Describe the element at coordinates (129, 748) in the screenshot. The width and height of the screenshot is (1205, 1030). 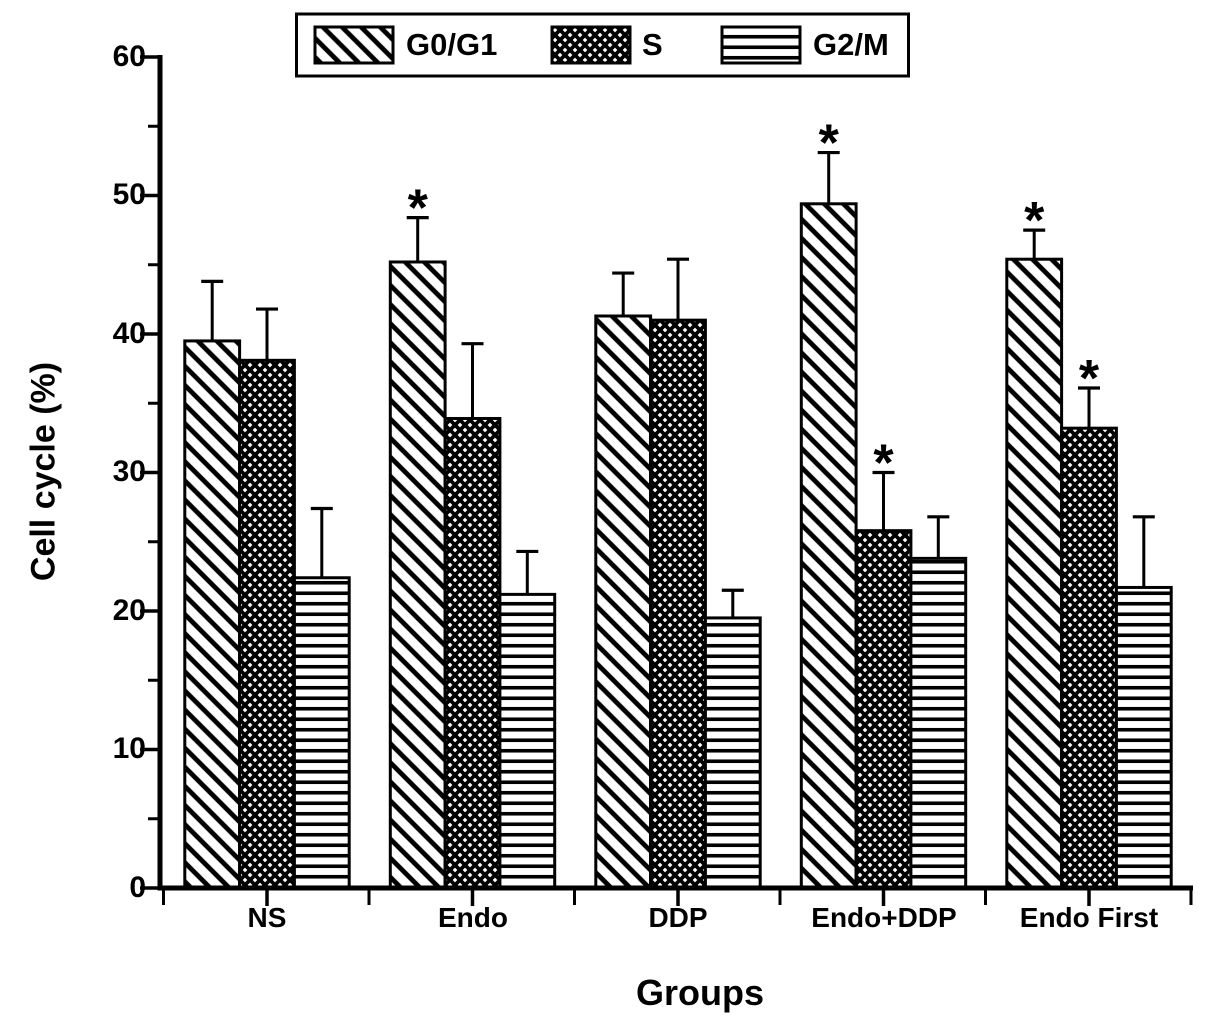
I see `y-tick-label-10: 10` at that location.